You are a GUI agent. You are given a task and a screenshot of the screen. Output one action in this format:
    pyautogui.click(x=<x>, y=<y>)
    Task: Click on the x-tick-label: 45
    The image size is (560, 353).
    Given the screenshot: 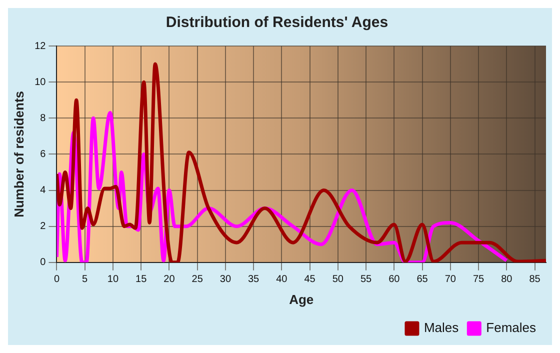 What is the action you would take?
    pyautogui.click(x=310, y=280)
    